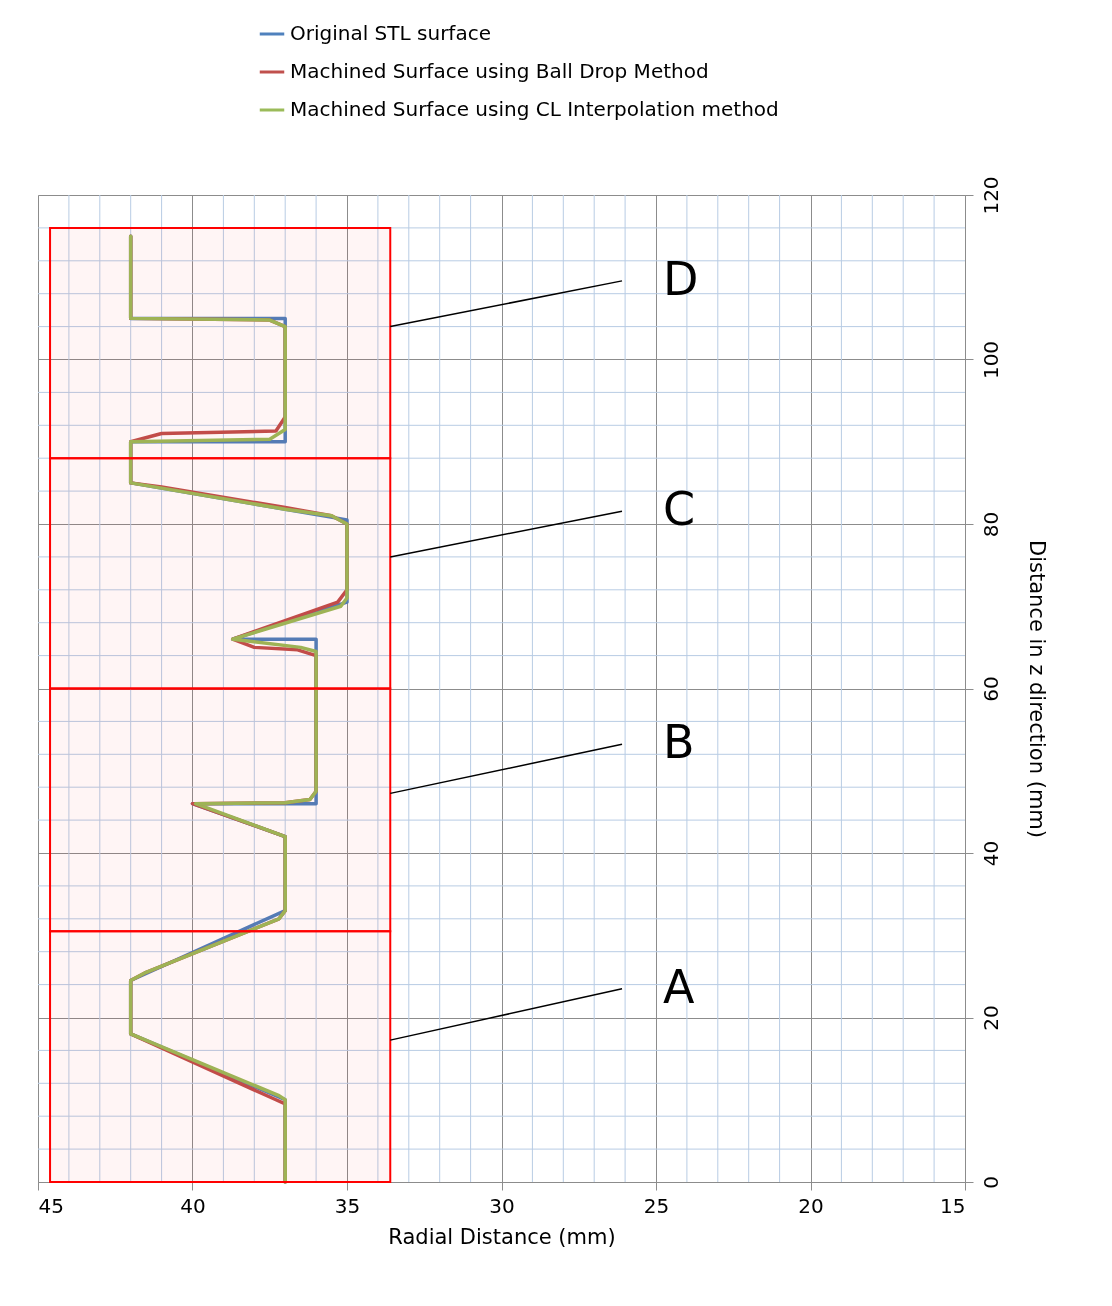  Describe the element at coordinates (679, 986) in the screenshot. I see `band-label: A` at that location.